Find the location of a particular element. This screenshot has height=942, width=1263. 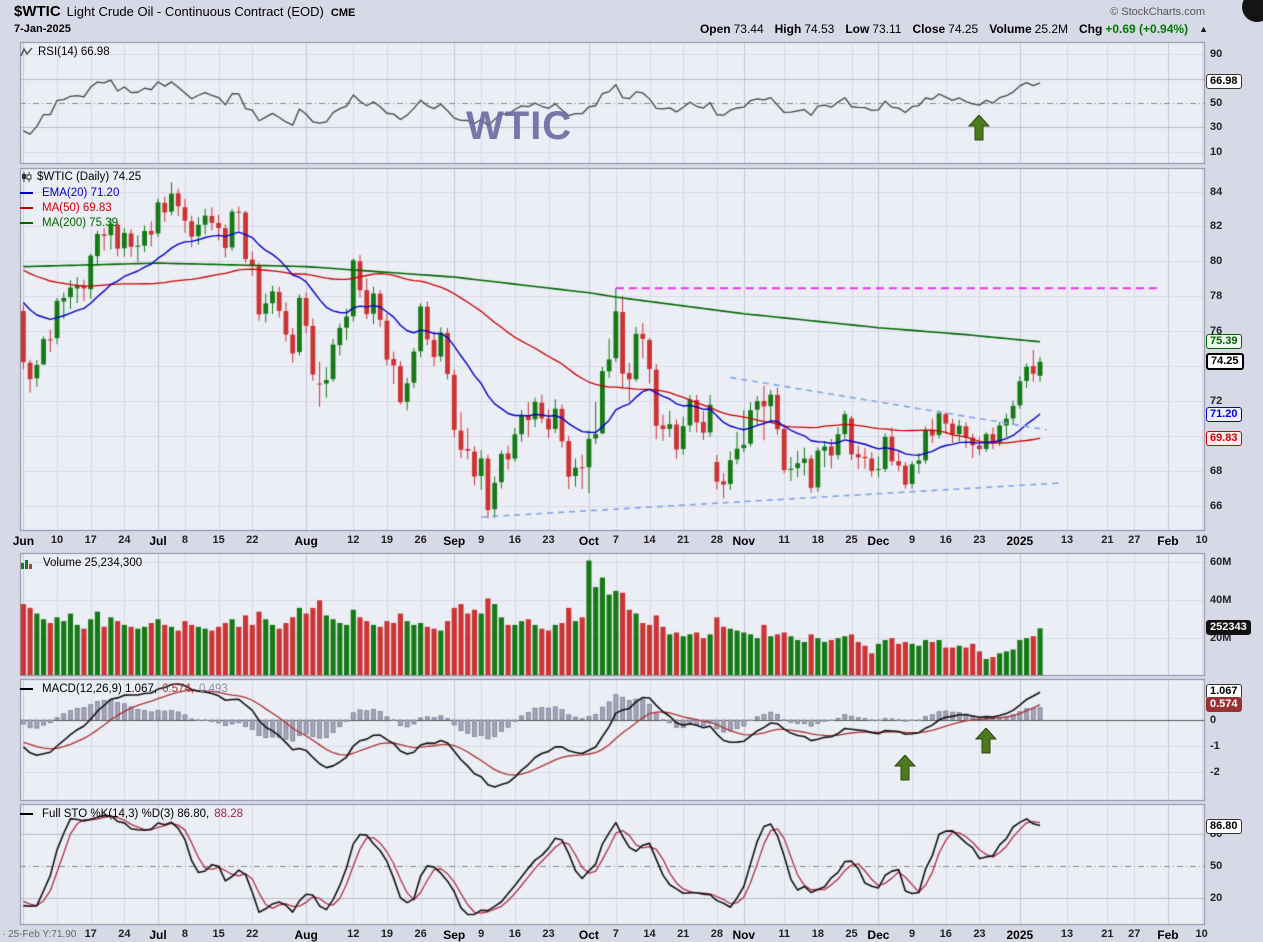

price-badge: 66.98 is located at coordinates (1224, 82).